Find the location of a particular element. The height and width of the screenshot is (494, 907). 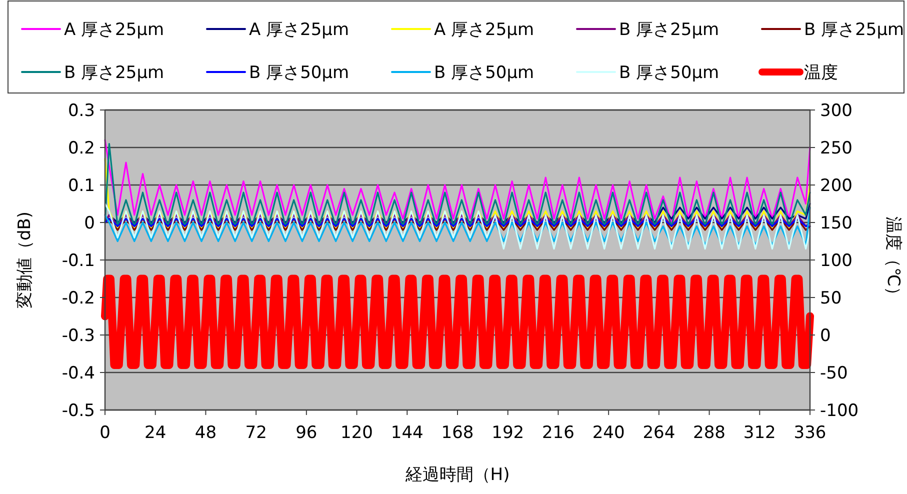

y2-tick-label: 50 is located at coordinates (831, 298).